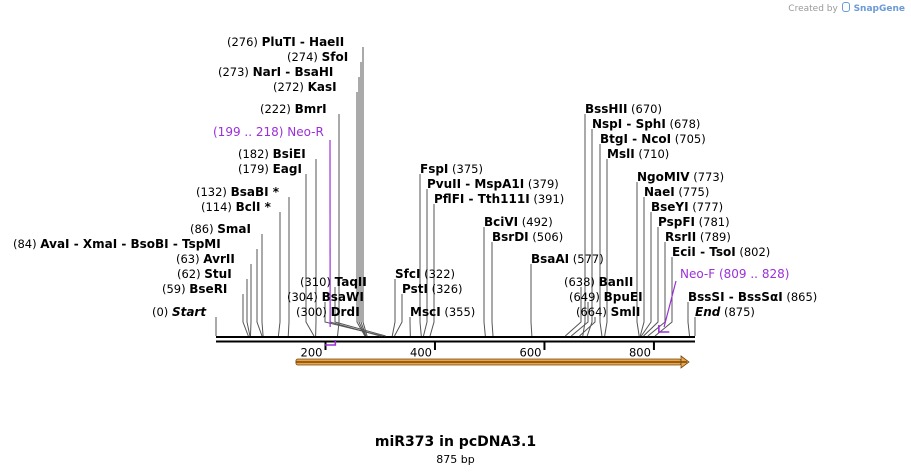 The height and width of the screenshot is (475, 911). Describe the element at coordinates (492, 289) in the screenshot. I see `leader-bsrdi` at that location.